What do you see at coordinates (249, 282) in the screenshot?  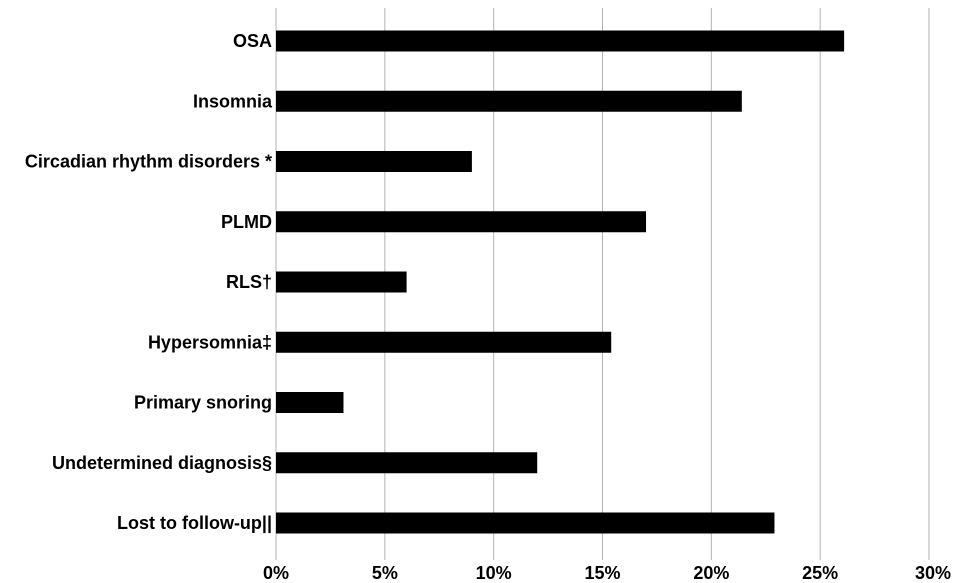 I see `category-label: RLS†` at bounding box center [249, 282].